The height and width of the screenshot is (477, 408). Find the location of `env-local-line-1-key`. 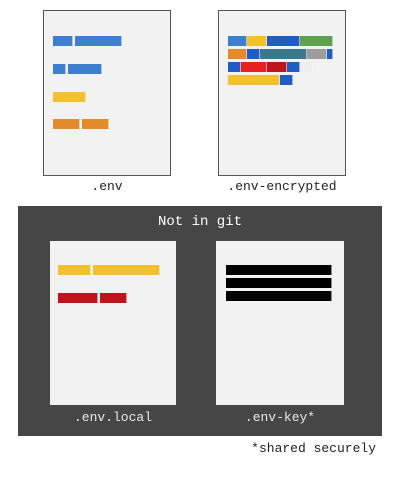

env-local-line-1-key is located at coordinates (74, 270).